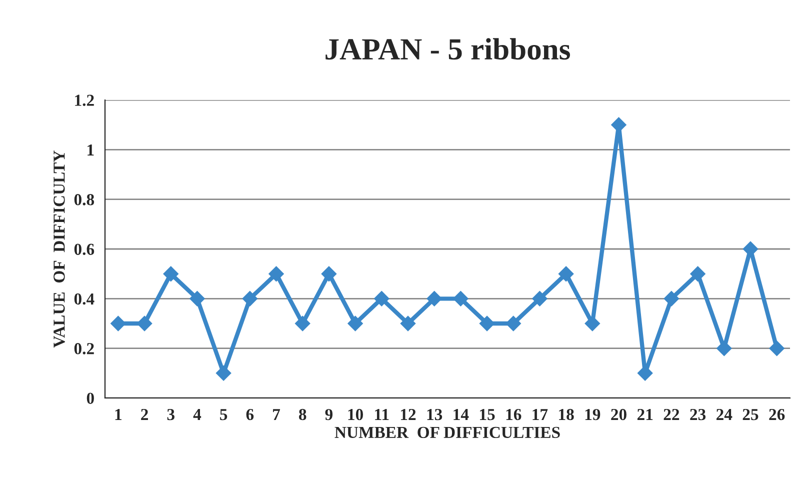 This screenshot has height=490, width=805. What do you see at coordinates (592, 414) in the screenshot?
I see `x-tick-label: 19` at bounding box center [592, 414].